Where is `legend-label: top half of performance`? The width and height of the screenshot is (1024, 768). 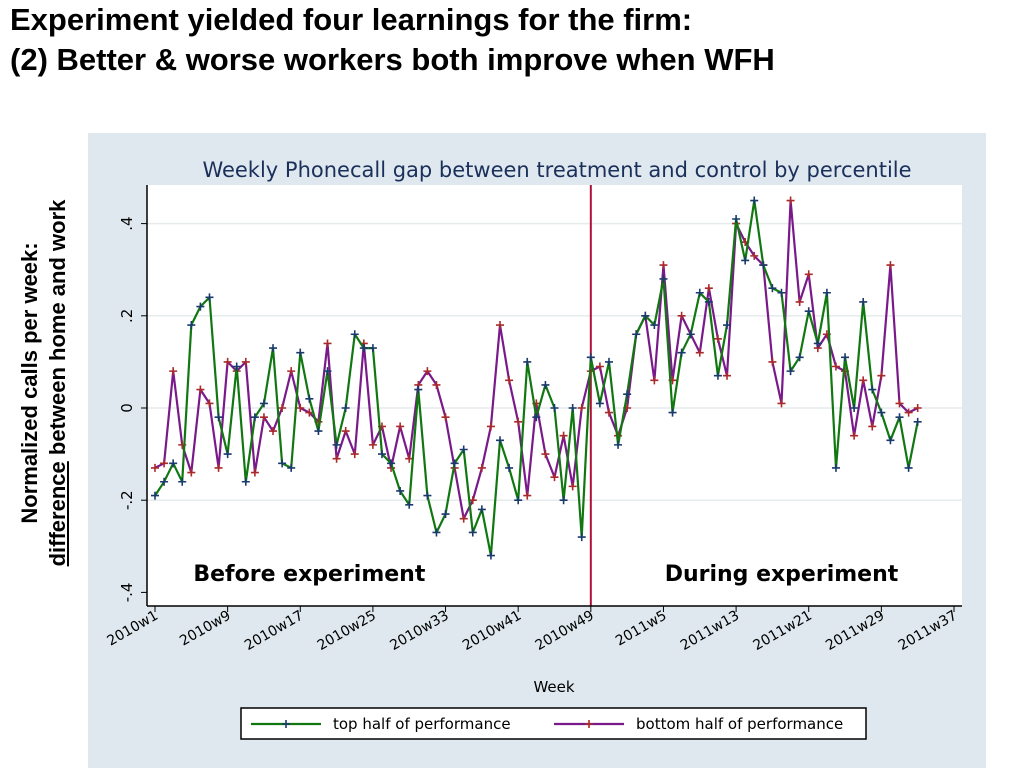 legend-label: top half of performance is located at coordinates (422, 724).